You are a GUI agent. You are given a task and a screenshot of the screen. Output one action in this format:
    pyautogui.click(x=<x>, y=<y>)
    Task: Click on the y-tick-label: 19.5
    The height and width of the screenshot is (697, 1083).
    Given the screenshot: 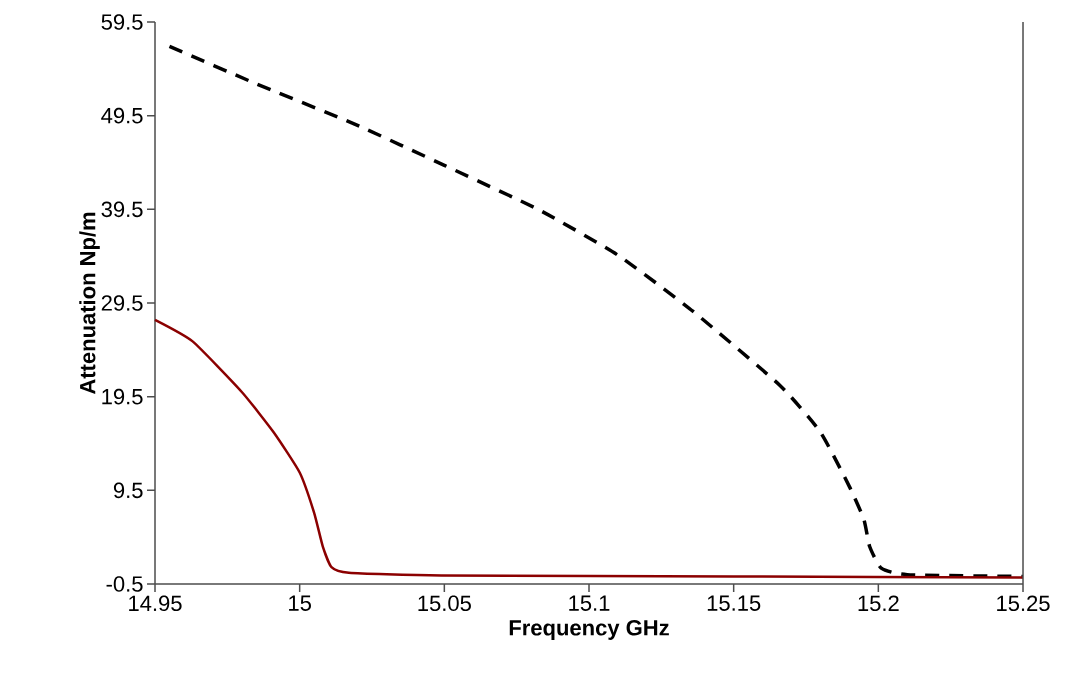 What is the action you would take?
    pyautogui.click(x=122, y=396)
    